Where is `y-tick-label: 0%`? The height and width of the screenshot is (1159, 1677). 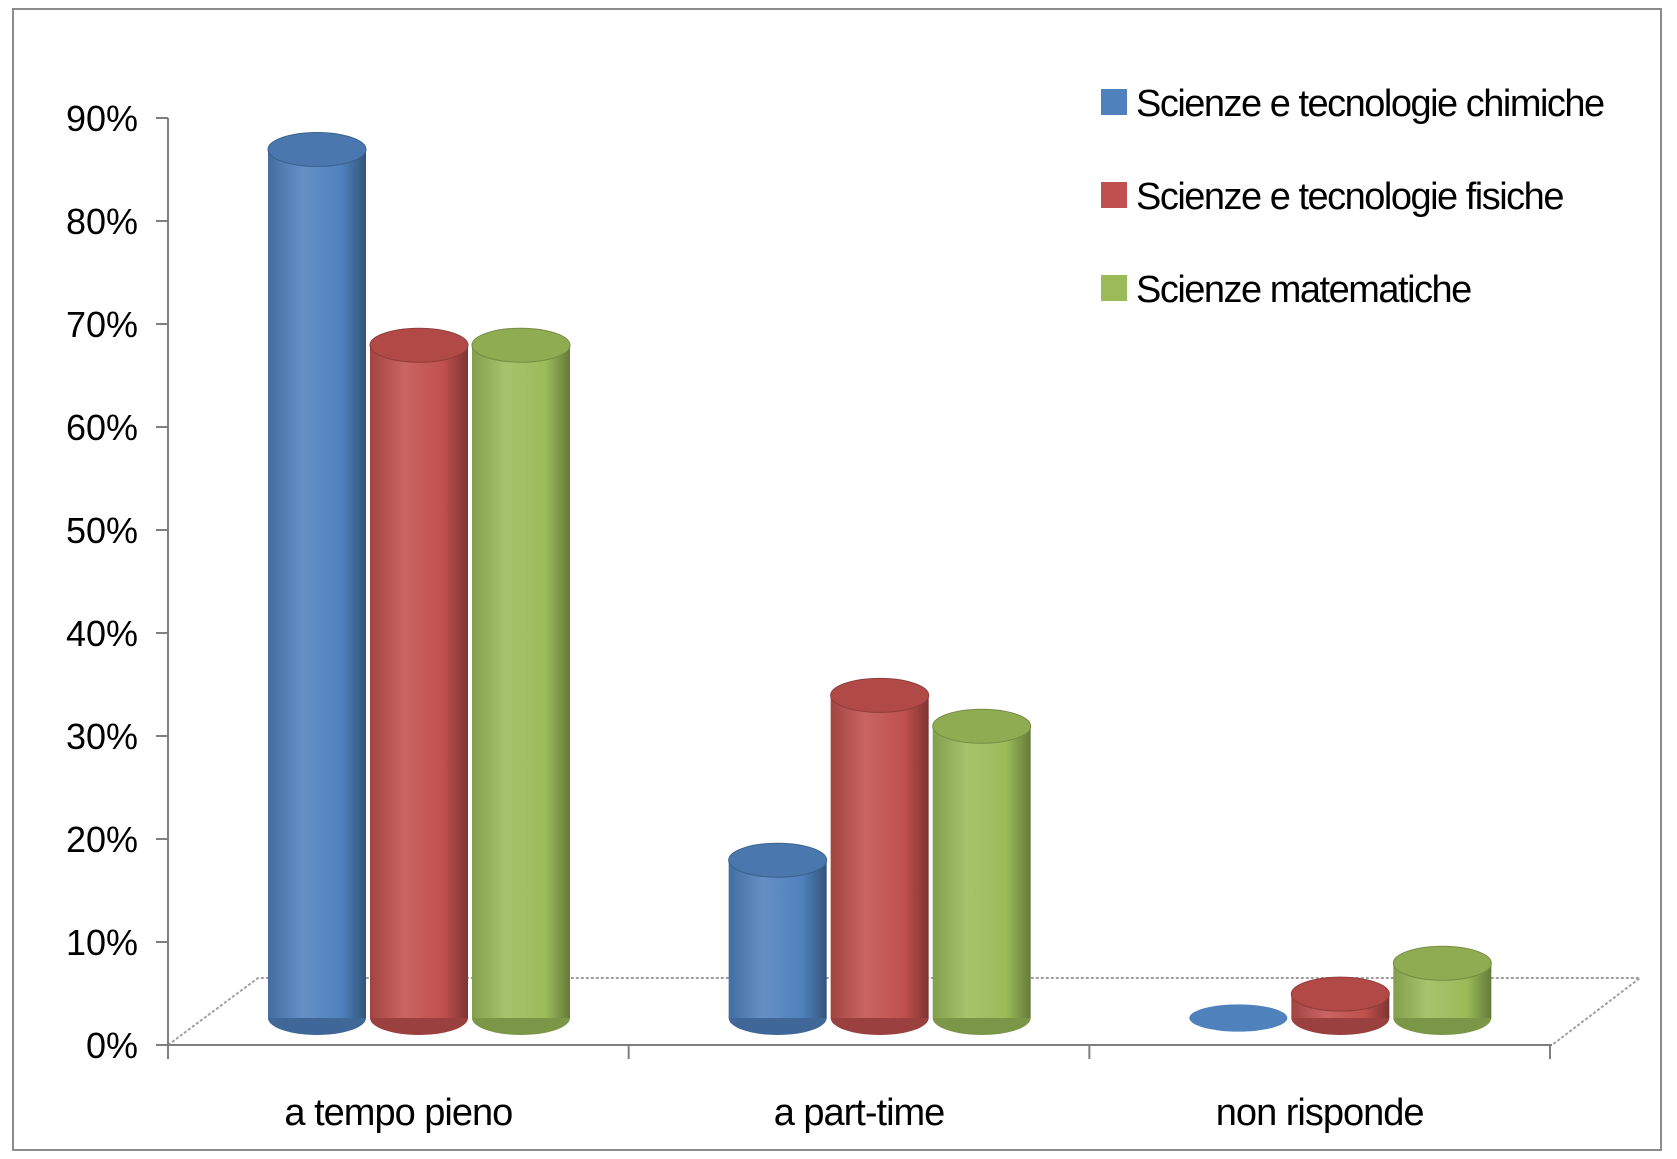 y-tick-label: 0% is located at coordinates (112, 1045).